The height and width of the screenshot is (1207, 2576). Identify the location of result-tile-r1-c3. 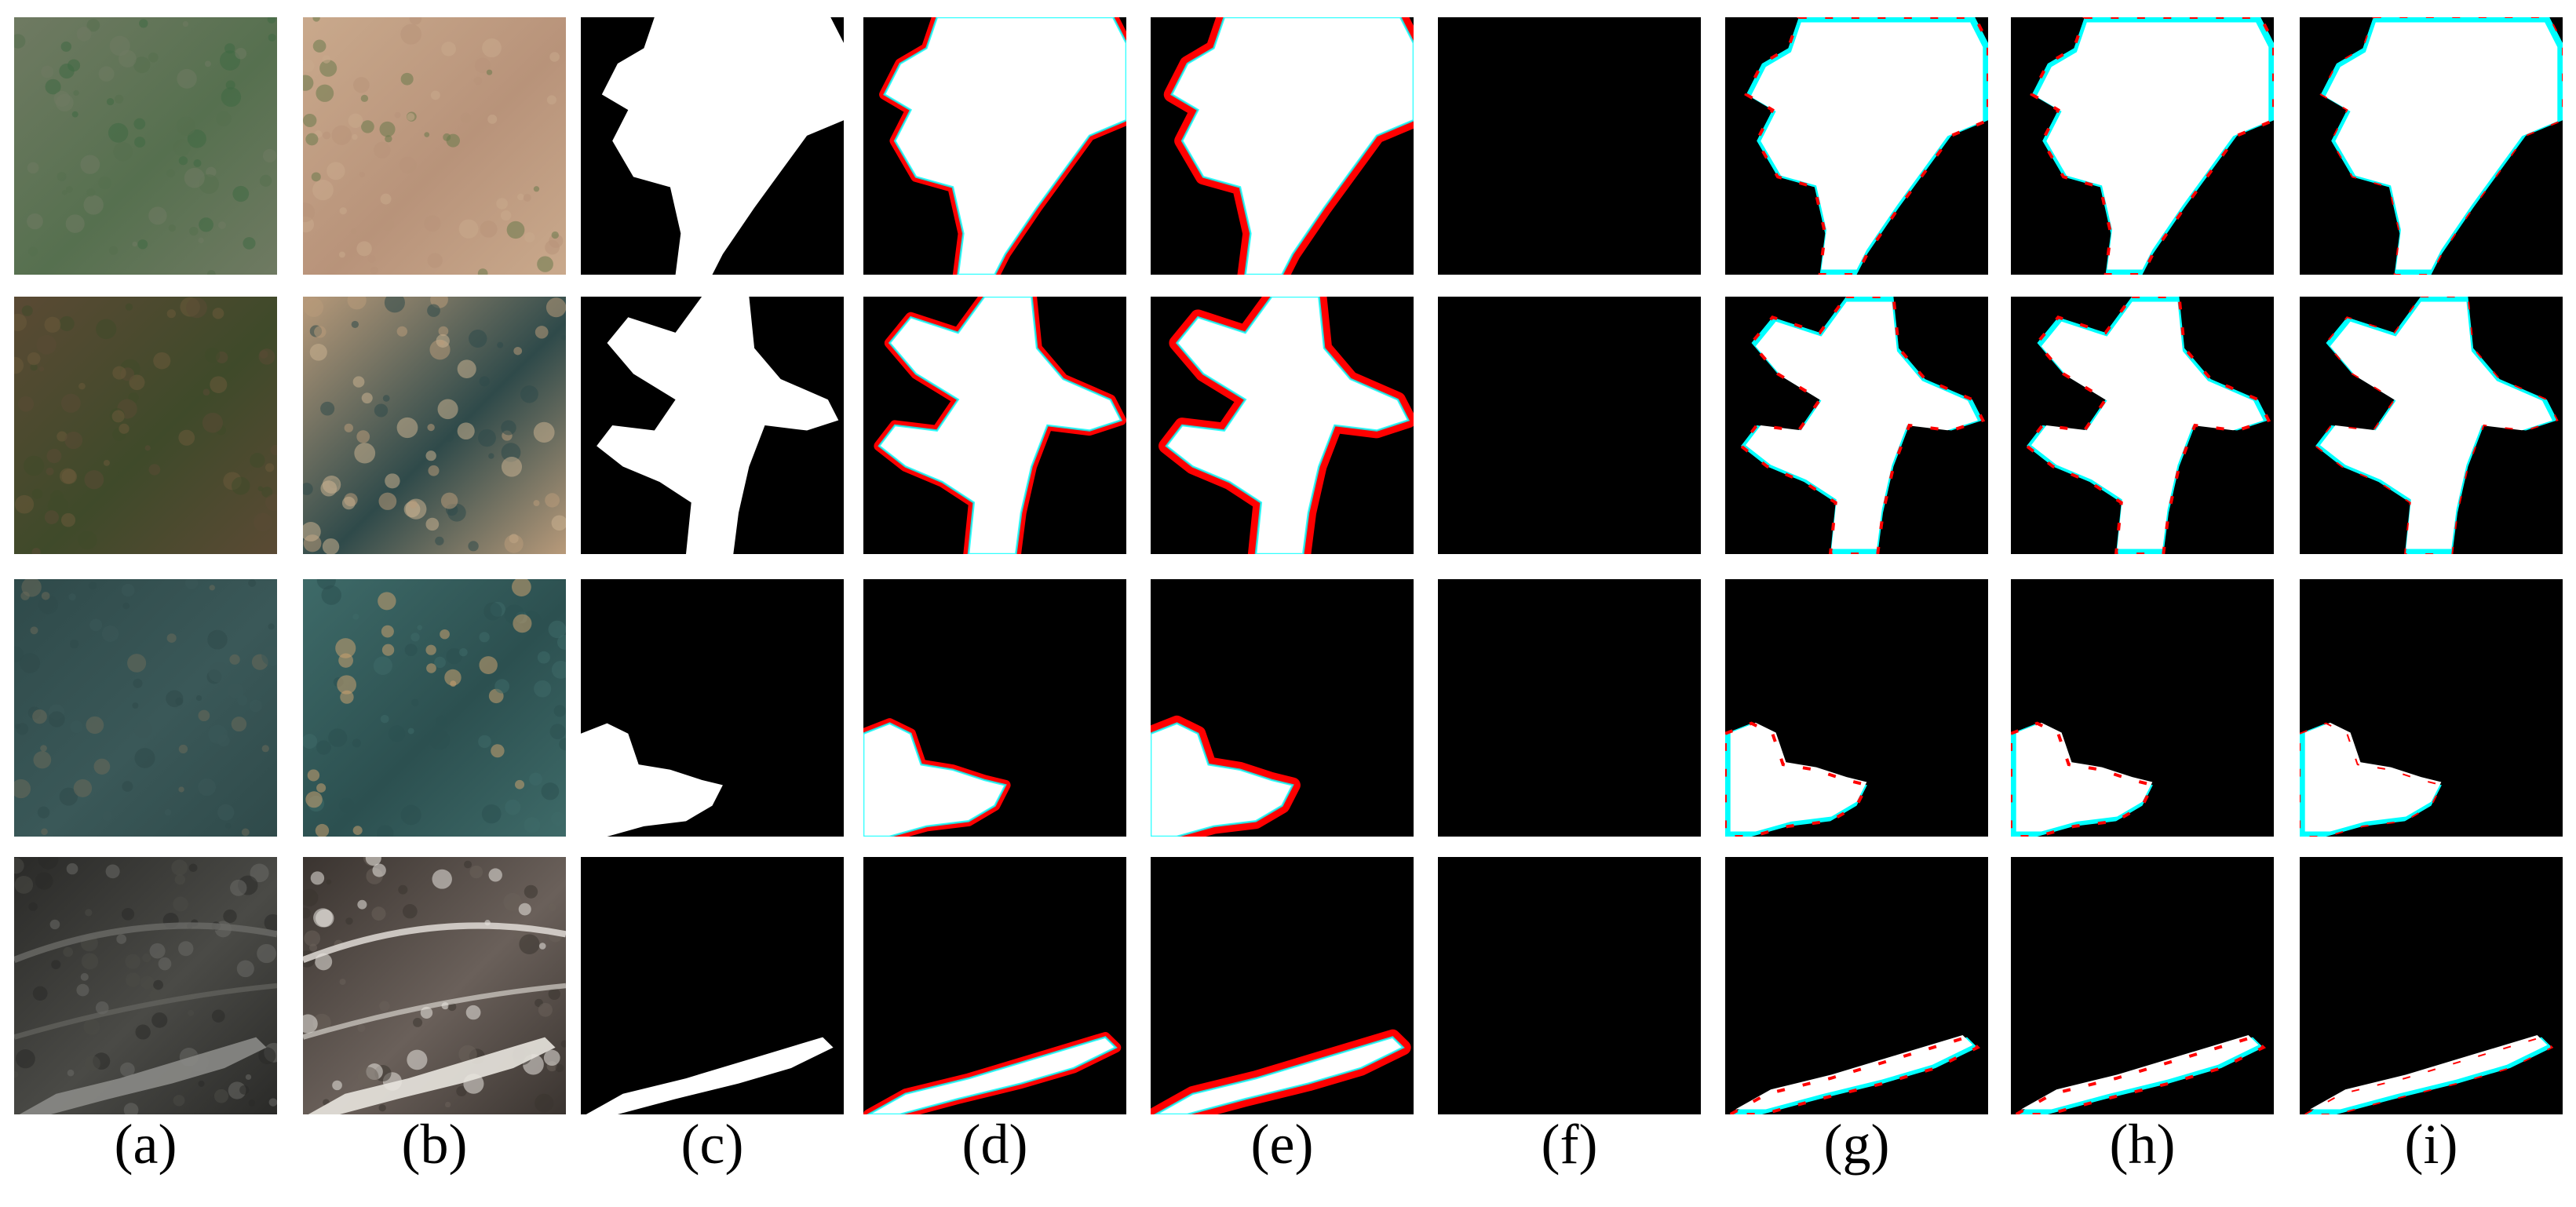
(994, 426).